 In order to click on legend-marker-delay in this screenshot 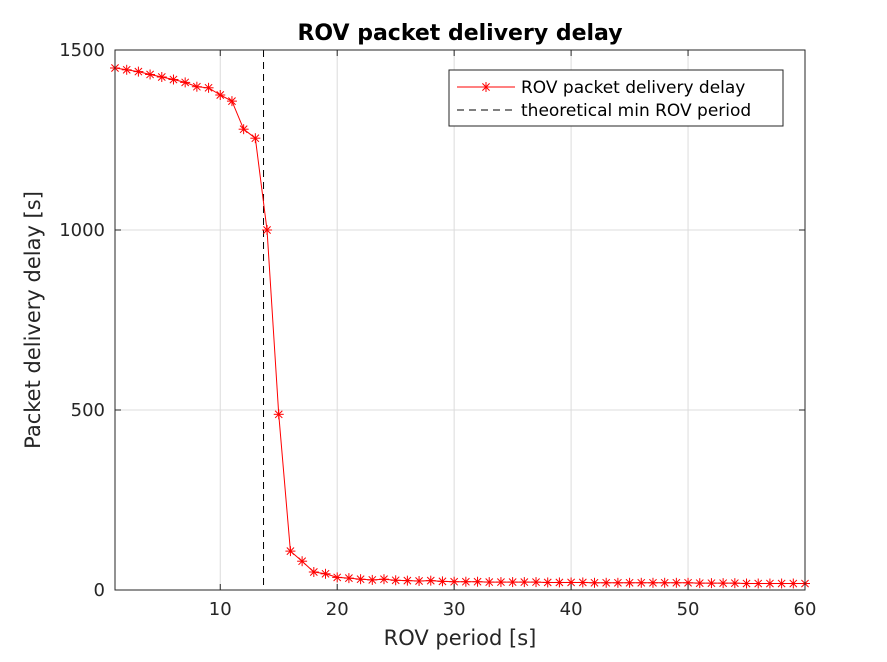, I will do `click(486, 87)`.